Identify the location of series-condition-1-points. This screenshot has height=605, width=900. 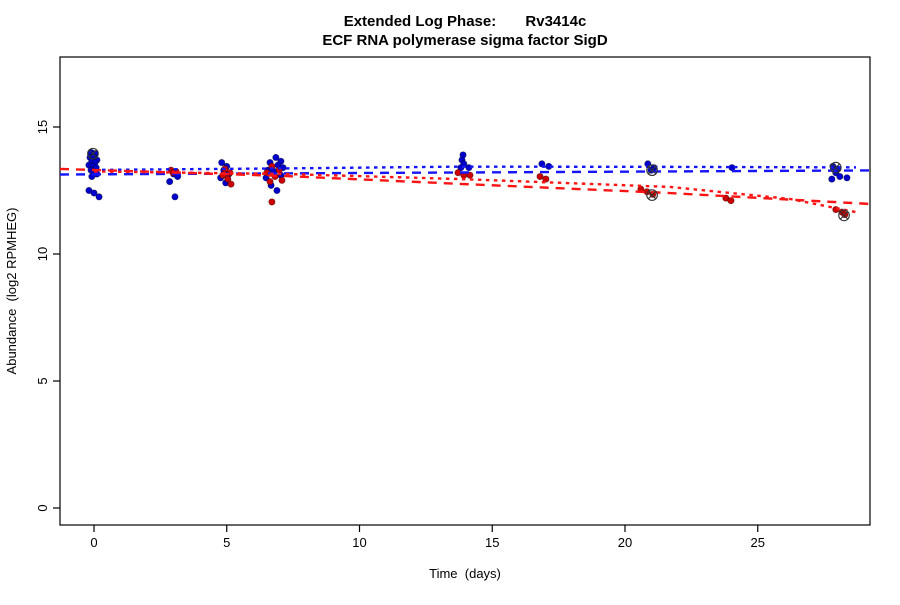
(468, 174).